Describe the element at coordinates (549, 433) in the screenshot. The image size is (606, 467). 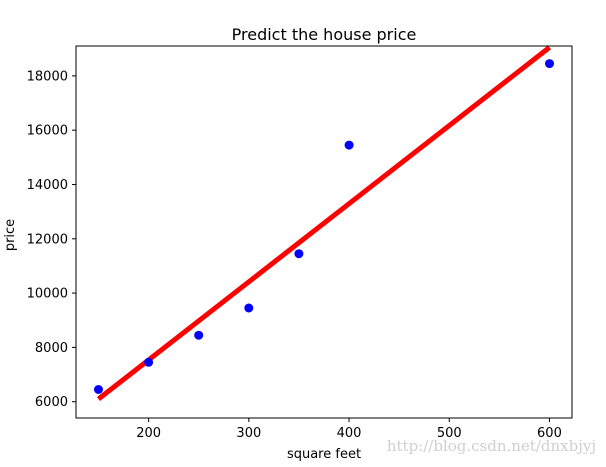
I see `x-tick-label: 600` at that location.